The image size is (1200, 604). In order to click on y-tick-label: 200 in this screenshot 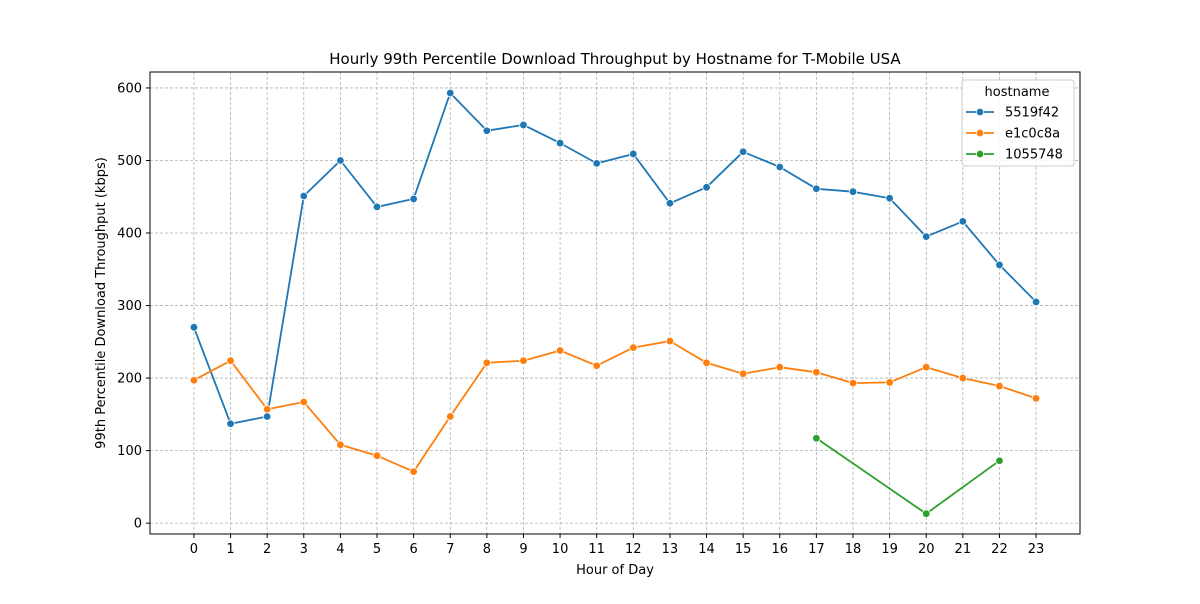, I will do `click(129, 379)`.